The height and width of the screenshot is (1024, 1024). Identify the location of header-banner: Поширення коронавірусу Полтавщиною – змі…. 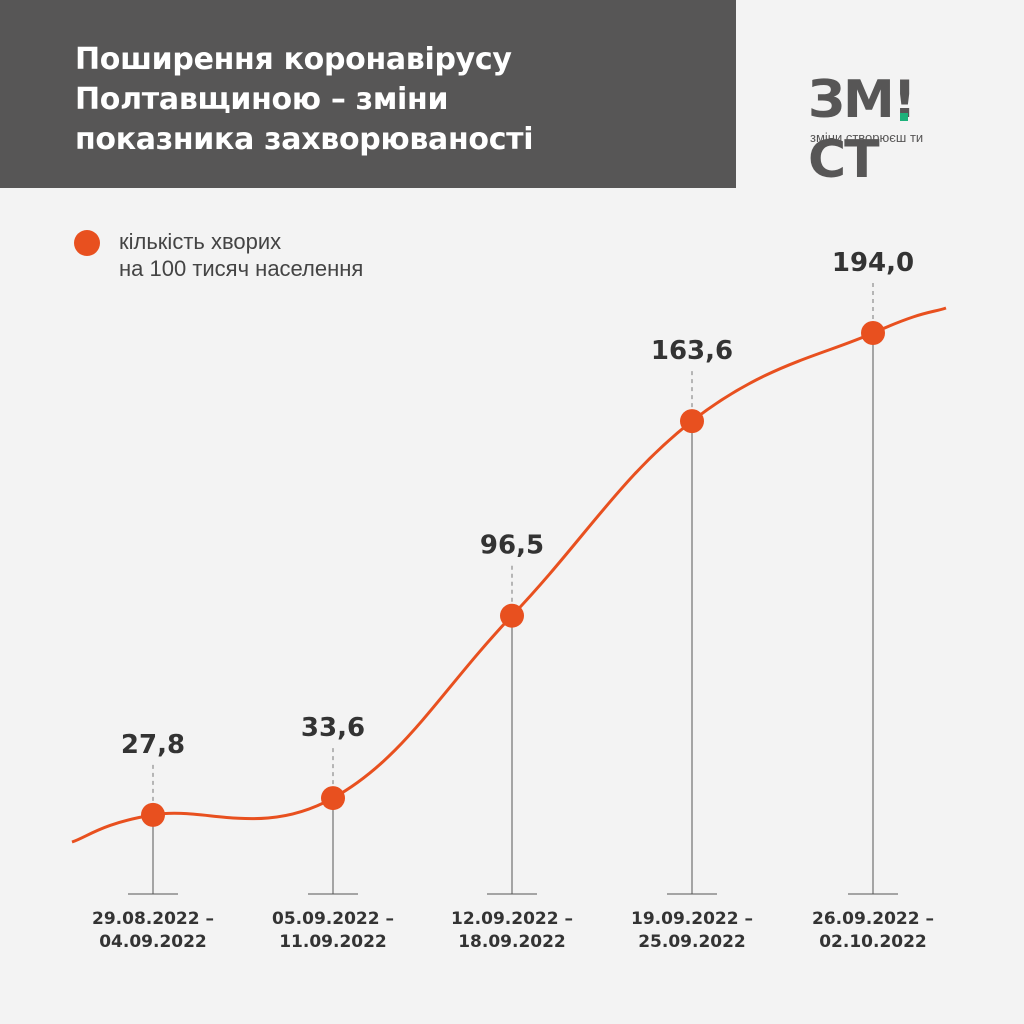
(368, 94).